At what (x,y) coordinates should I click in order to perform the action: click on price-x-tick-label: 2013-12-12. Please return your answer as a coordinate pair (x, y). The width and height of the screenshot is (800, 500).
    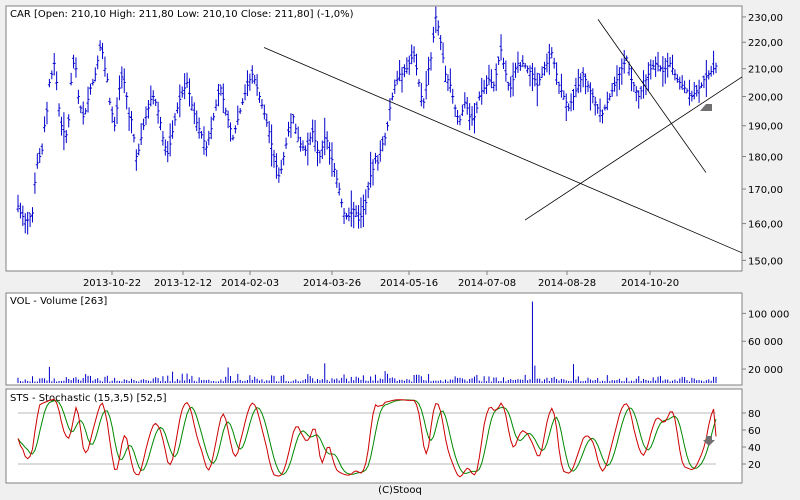
    Looking at the image, I should click on (183, 283).